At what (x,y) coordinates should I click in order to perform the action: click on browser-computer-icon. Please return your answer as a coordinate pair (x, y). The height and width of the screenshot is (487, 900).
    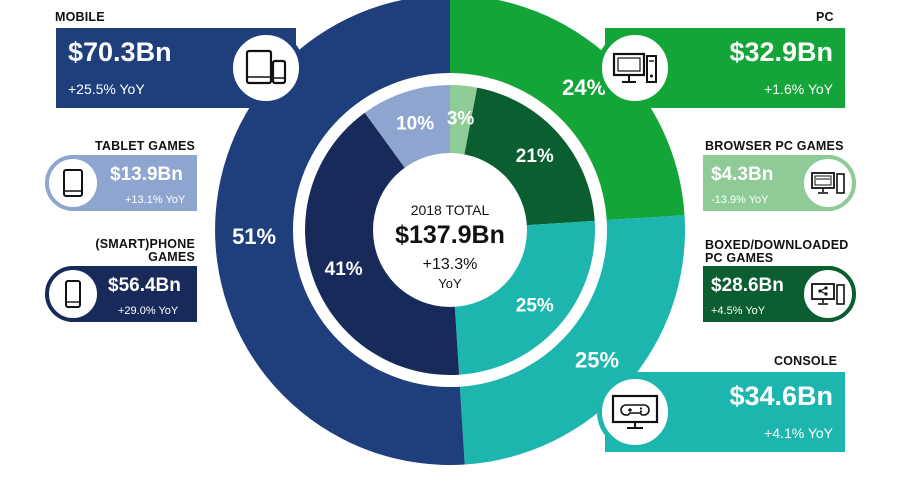
    Looking at the image, I should click on (828, 183).